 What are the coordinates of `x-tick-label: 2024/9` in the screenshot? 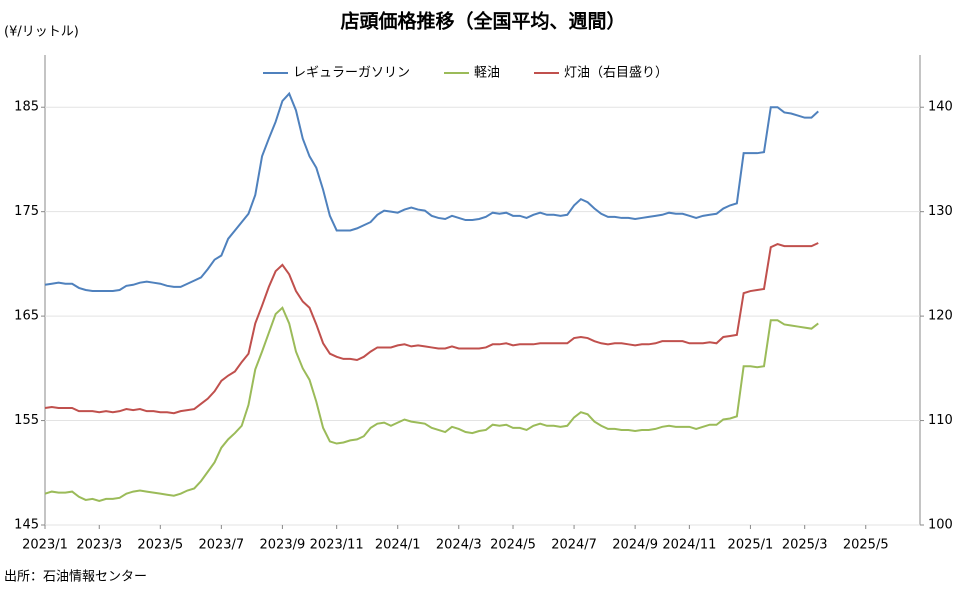 It's located at (635, 545).